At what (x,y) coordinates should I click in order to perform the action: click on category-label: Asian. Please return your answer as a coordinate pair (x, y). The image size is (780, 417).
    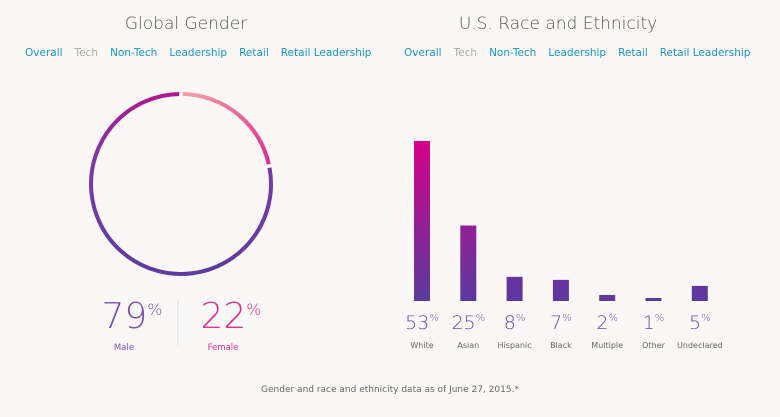
    Looking at the image, I should click on (468, 345).